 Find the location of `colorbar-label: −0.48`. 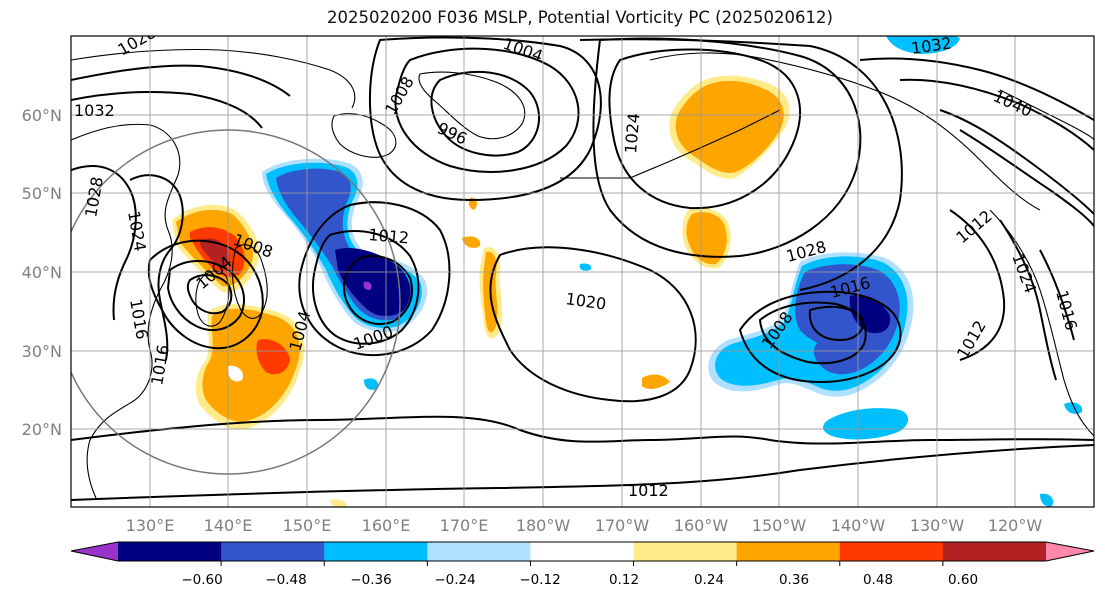

colorbar-label: −0.48 is located at coordinates (285, 580).